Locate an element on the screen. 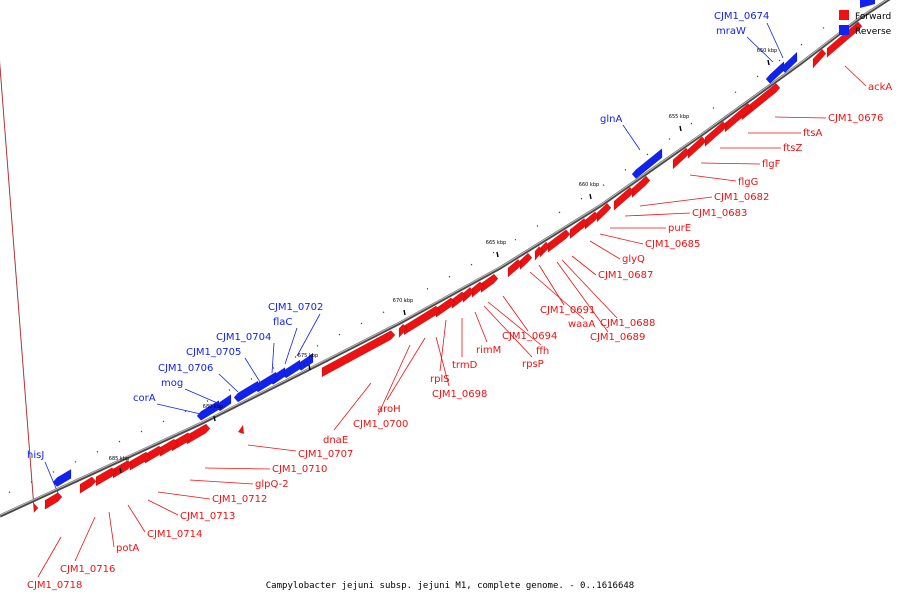 Image resolution: width=900 pixels, height=600 pixels. gene-label-trmd: trmD is located at coordinates (465, 365).